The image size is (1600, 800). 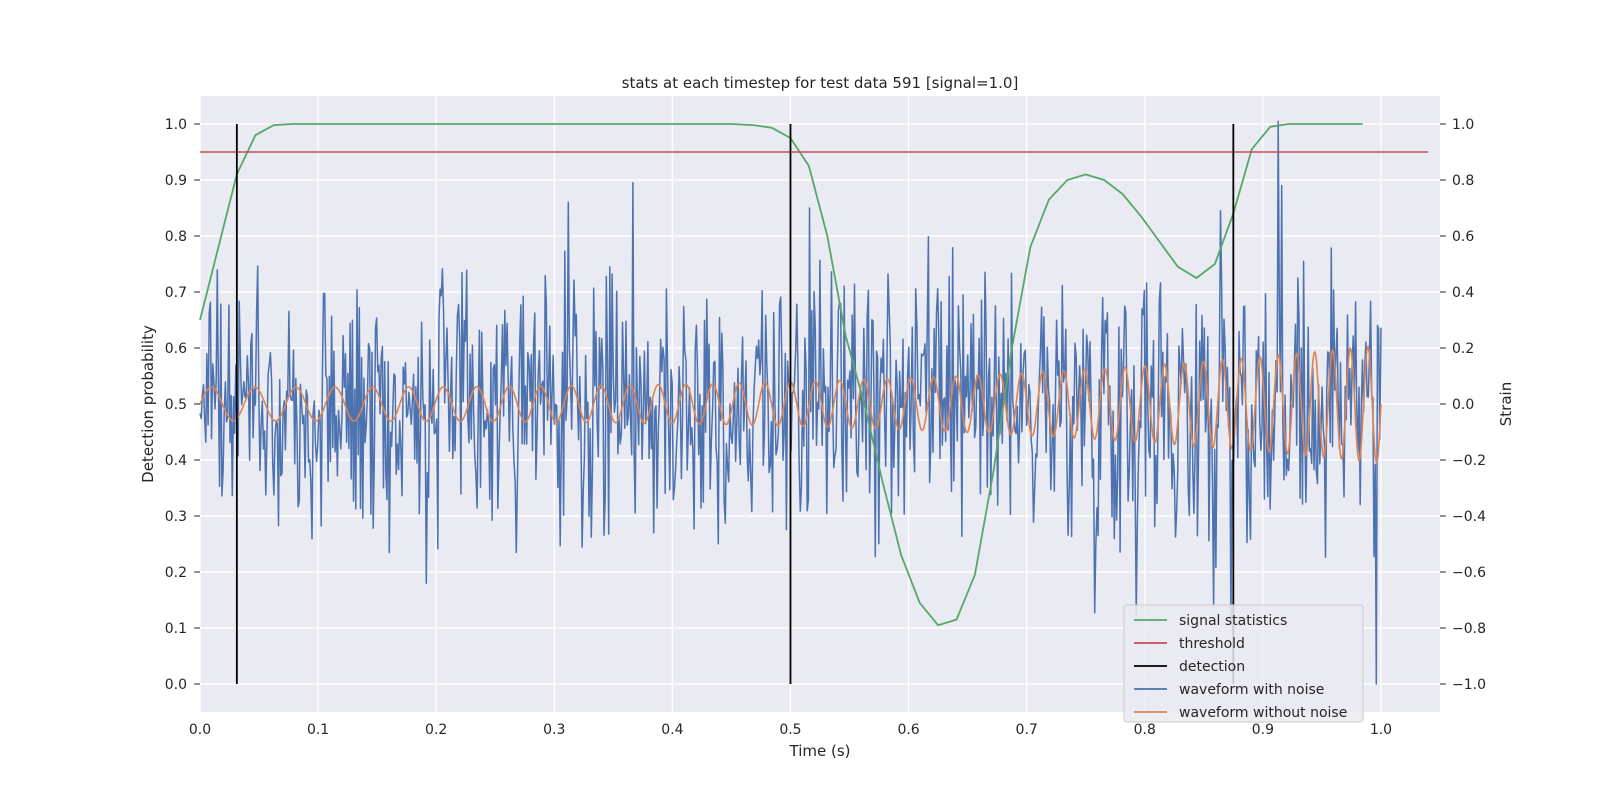 I want to click on y2-tick-label: 0.8, so click(x=1463, y=181).